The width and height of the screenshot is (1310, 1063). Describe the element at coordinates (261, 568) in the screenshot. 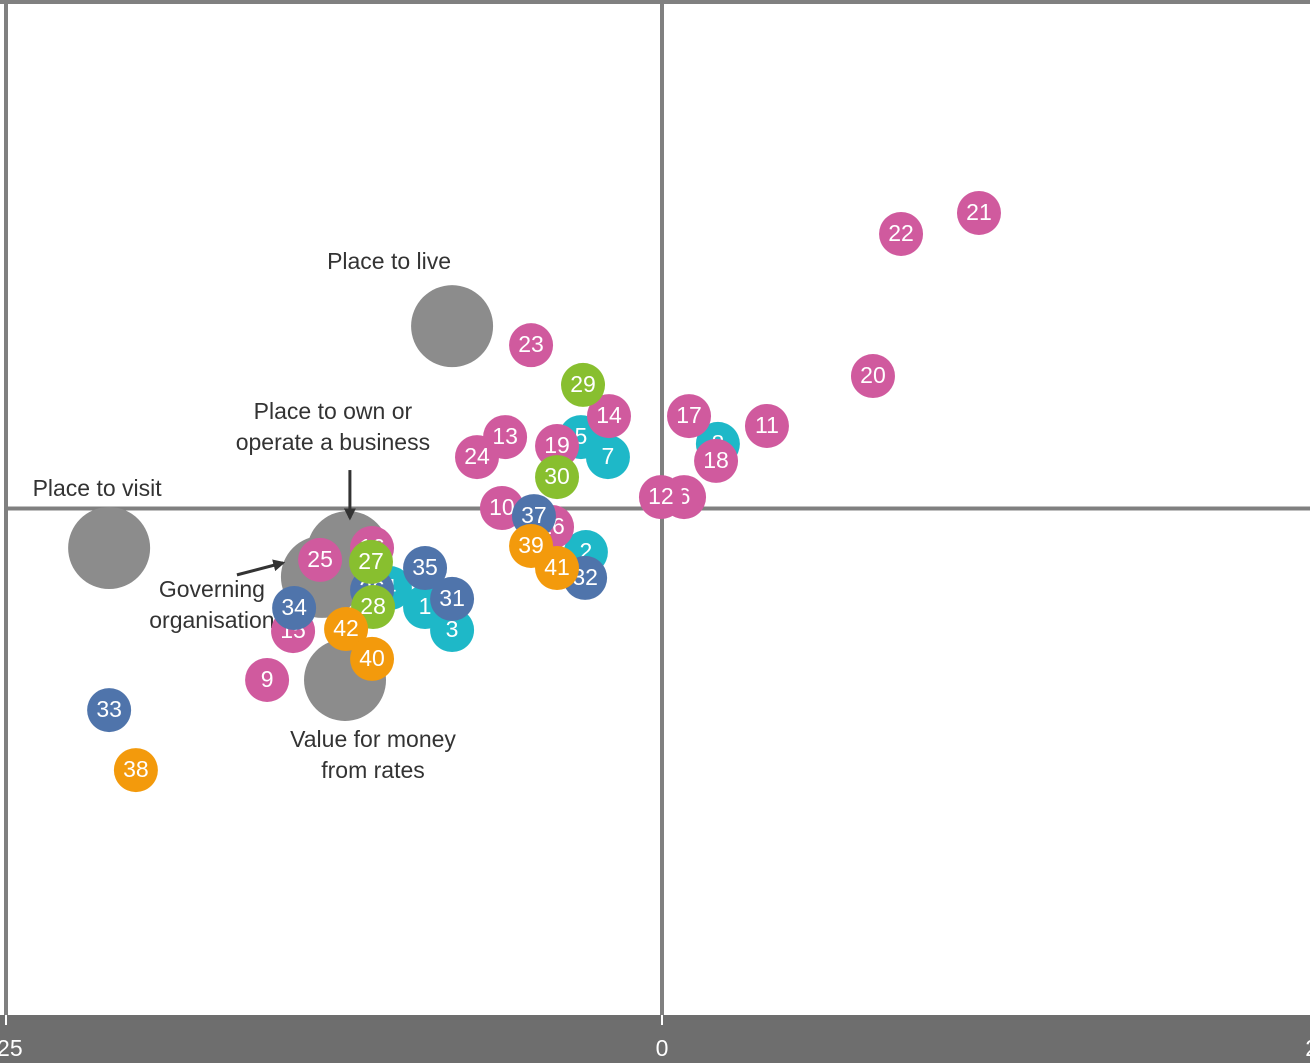

I see `annotation-arrow` at that location.